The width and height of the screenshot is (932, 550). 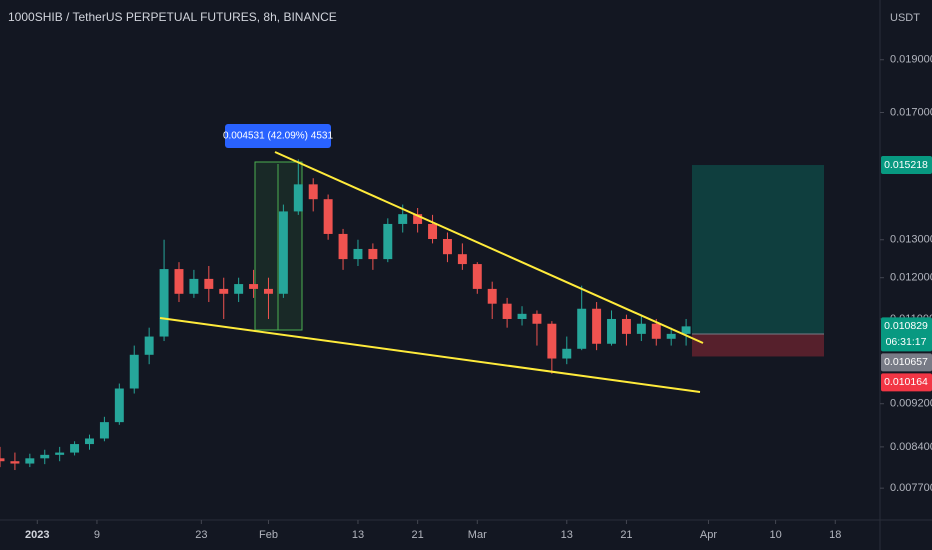 What do you see at coordinates (477, 535) in the screenshot?
I see `x-tick-label: Mar` at bounding box center [477, 535].